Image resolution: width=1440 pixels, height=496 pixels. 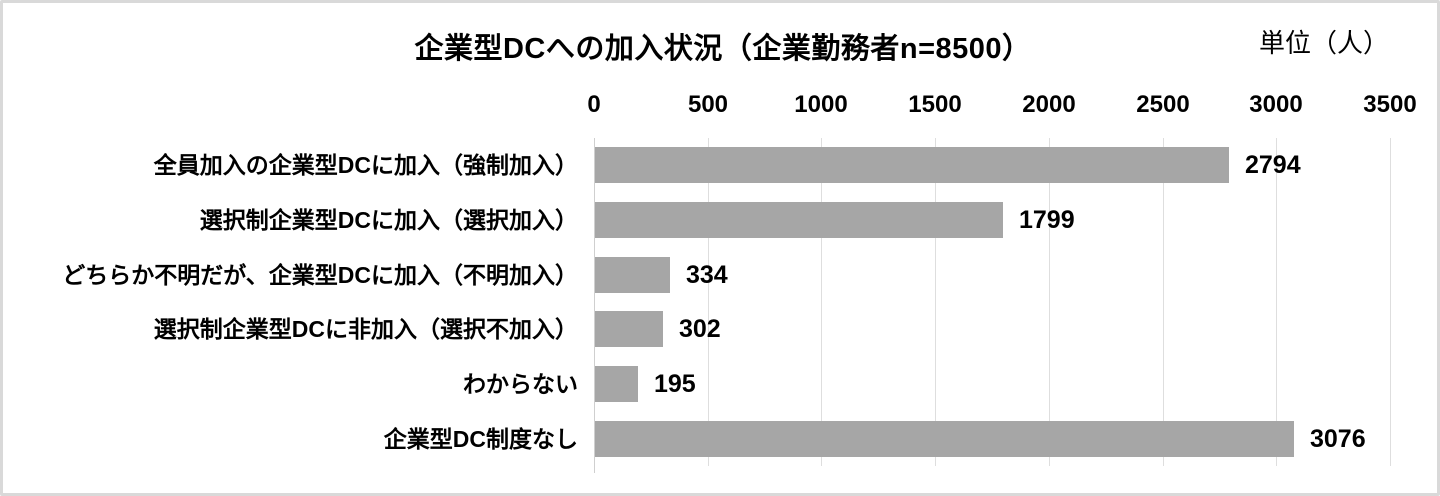 What do you see at coordinates (700, 329) in the screenshot?
I see `value-label: 302` at bounding box center [700, 329].